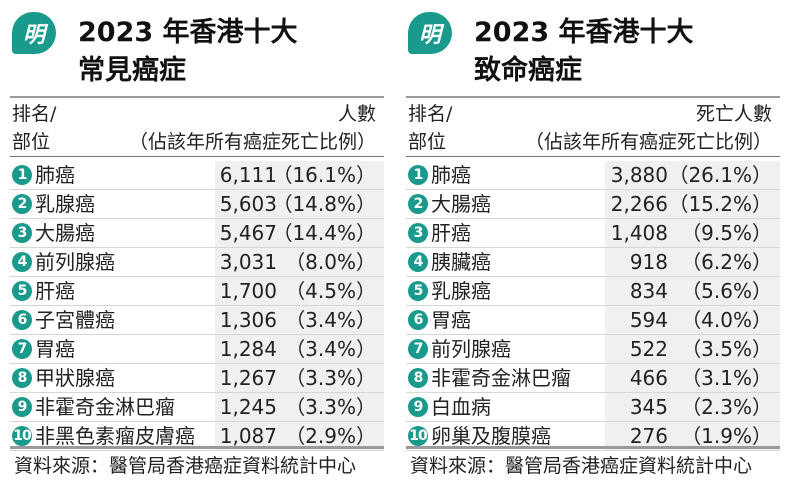 The image size is (800, 493). I want to click on table-title: 2023 年香港十大 致命癌症, so click(584, 52).